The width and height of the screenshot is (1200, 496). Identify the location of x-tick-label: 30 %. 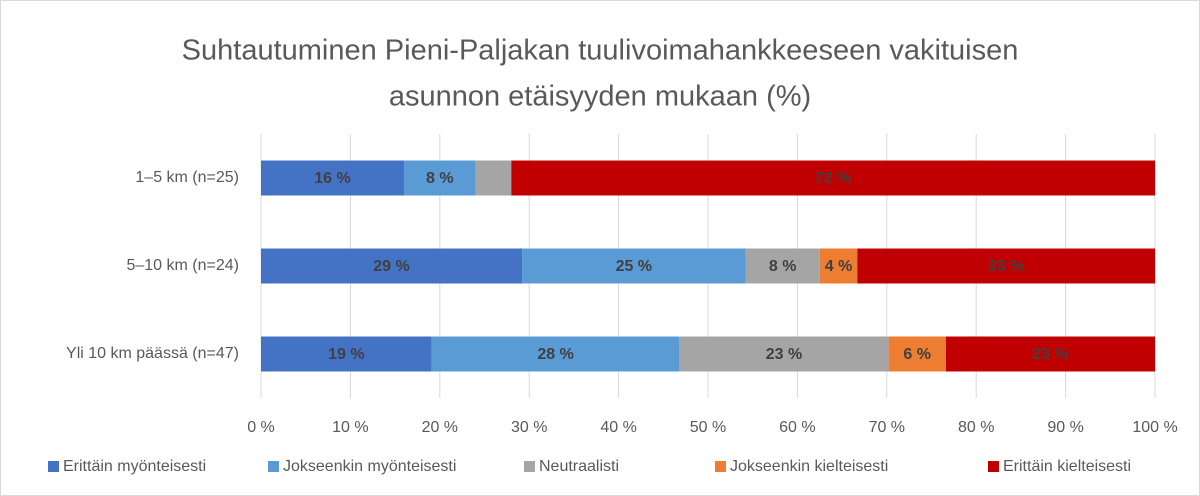
(529, 427).